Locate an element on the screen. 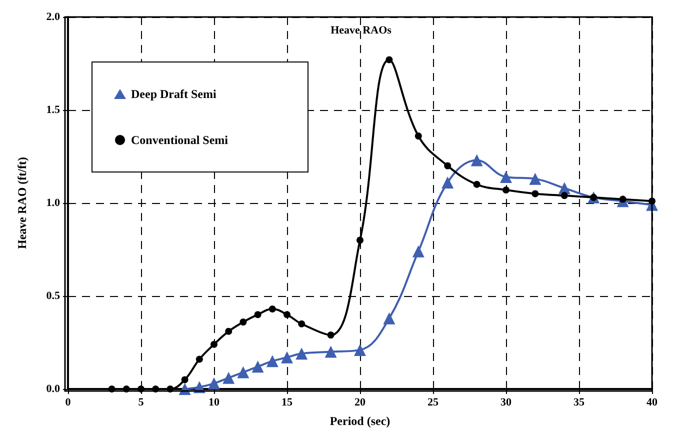 This screenshot has width=674, height=440. x-tick-label: 30 is located at coordinates (506, 402).